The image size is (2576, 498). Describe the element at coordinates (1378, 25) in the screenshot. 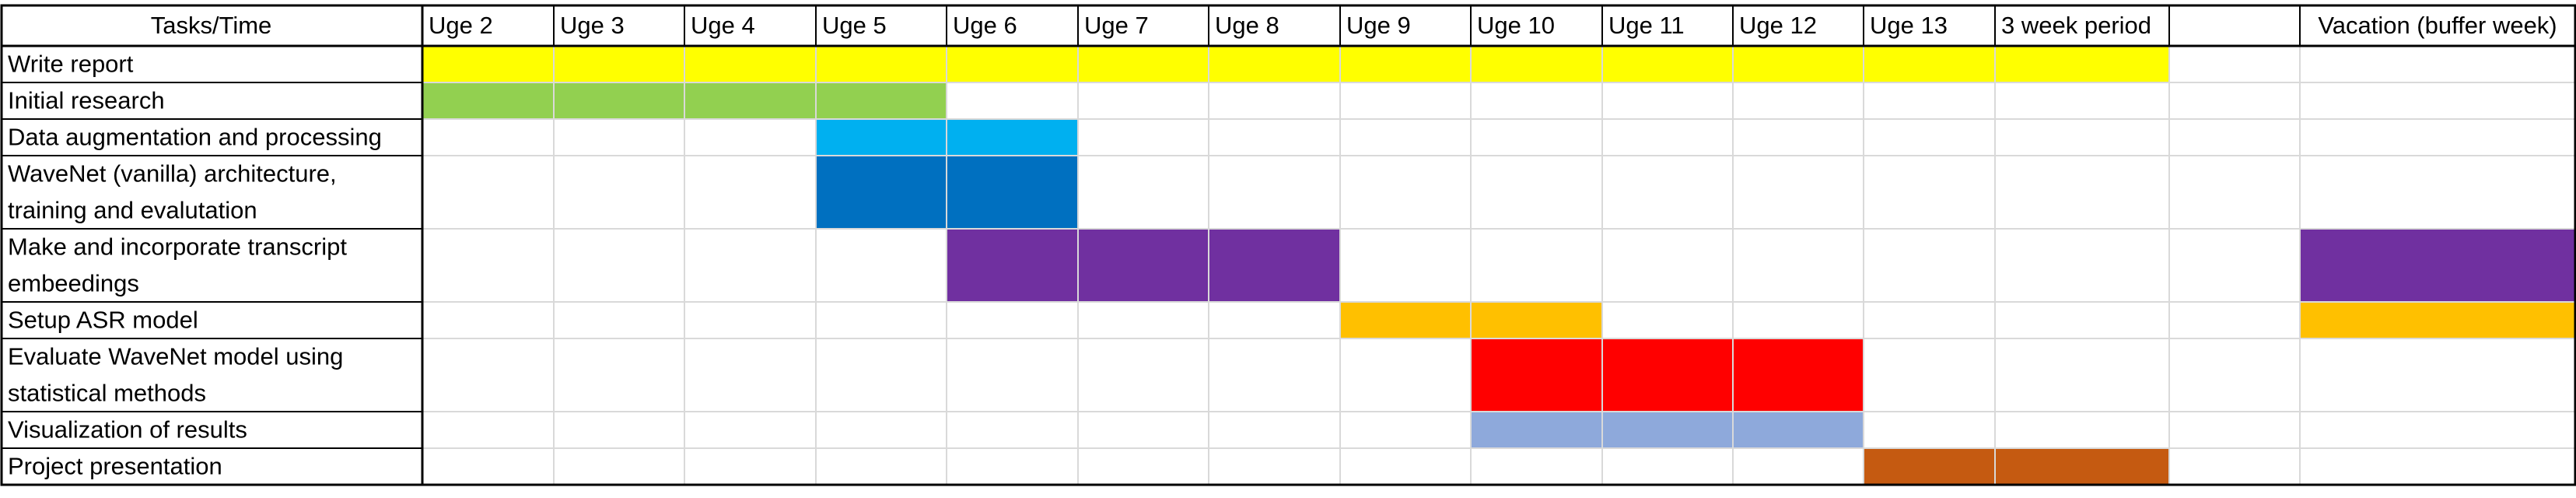

I see `week-header: Uge 9` at that location.